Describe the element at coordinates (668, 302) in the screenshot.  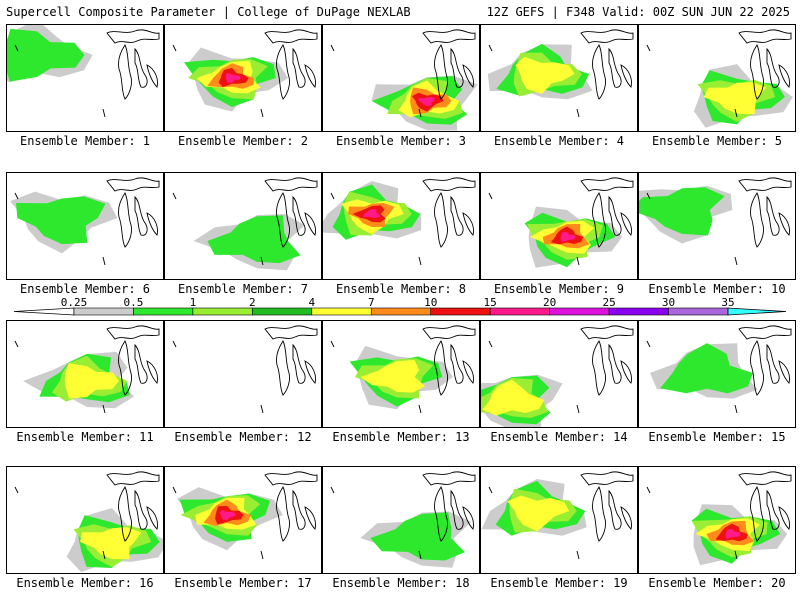
I see `colorbar-tick-label: 30` at that location.